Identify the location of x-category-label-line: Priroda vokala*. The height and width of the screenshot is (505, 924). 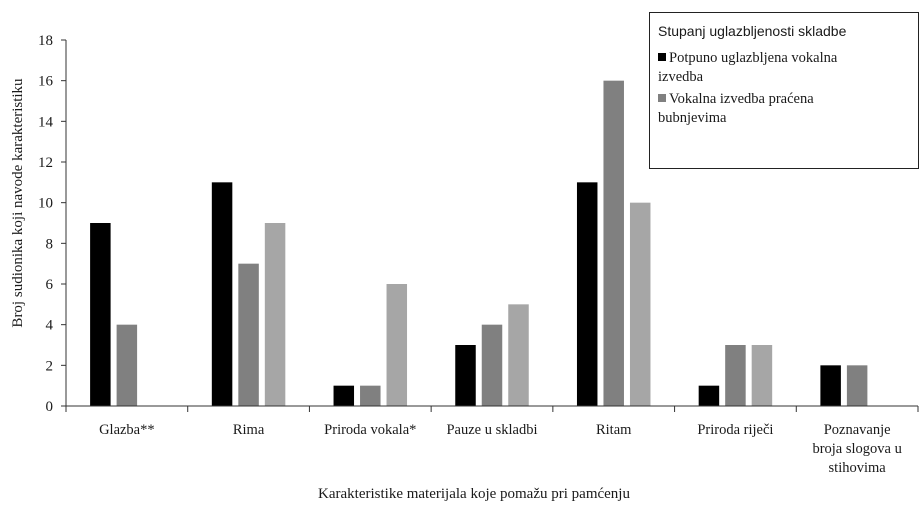
(370, 430).